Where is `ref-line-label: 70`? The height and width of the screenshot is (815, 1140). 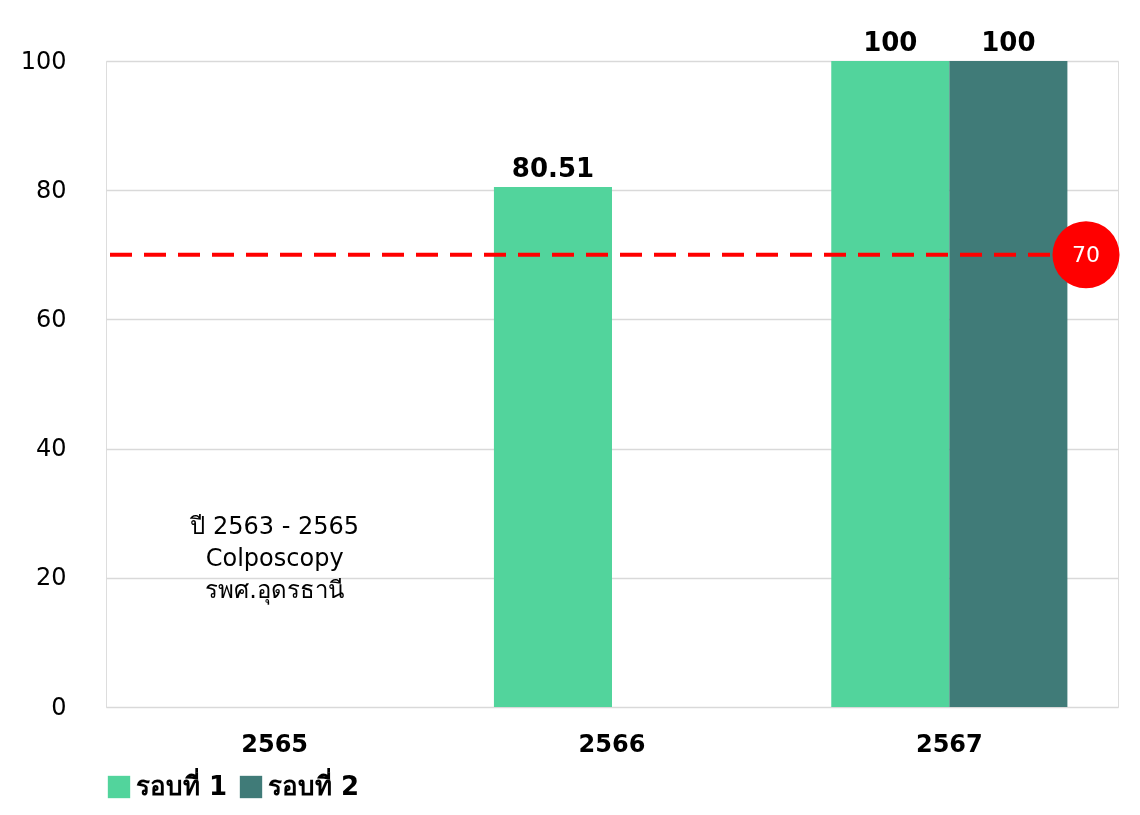 ref-line-label: 70 is located at coordinates (1086, 254).